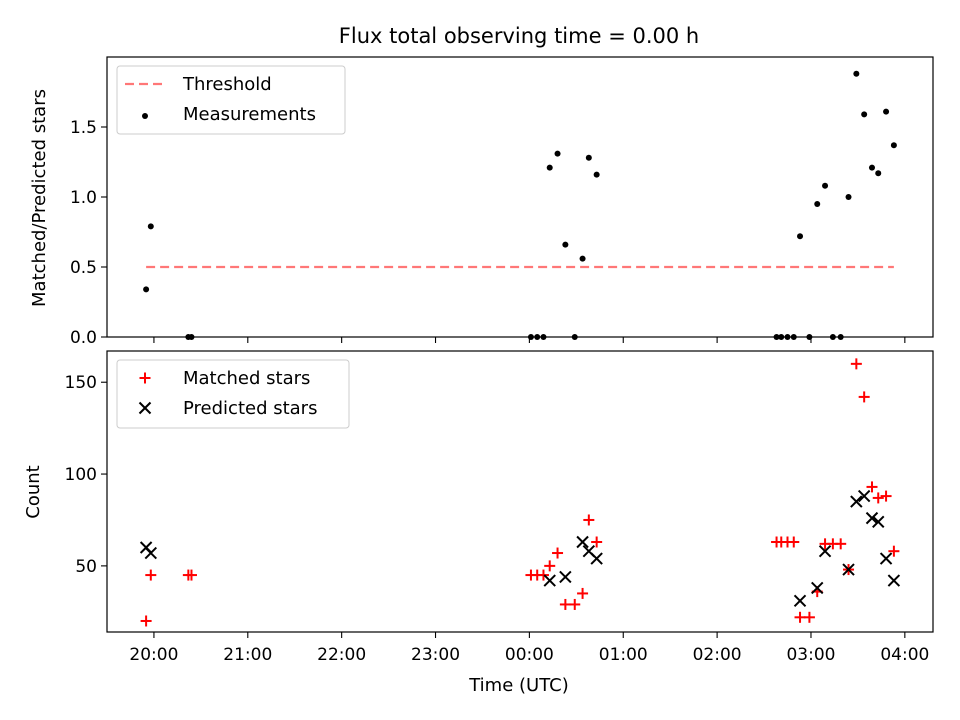 This screenshot has width=960, height=720. I want to click on x-tick-label: 01:00, so click(623, 655).